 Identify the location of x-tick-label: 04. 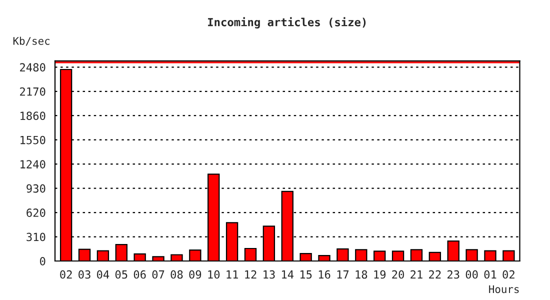
(103, 274).